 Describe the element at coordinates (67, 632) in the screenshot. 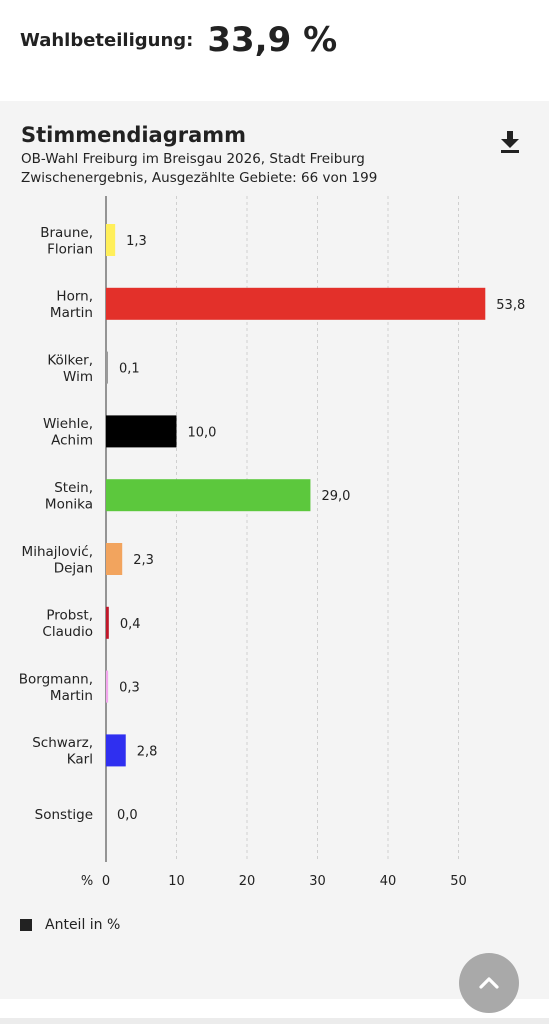

I see `category-label: Claudio` at that location.